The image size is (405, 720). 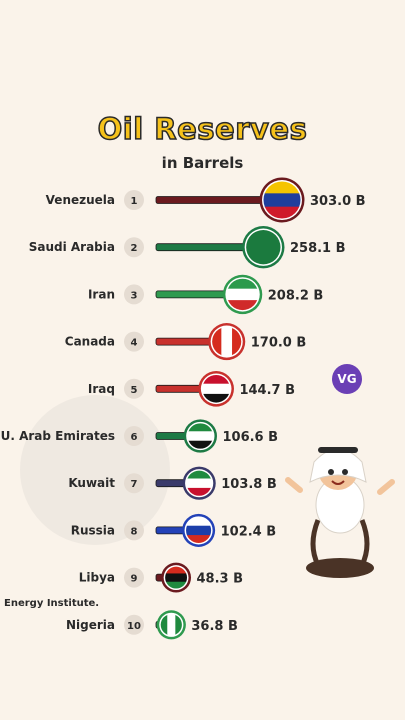 I want to click on bar-saudi-arabia, so click(x=202, y=247).